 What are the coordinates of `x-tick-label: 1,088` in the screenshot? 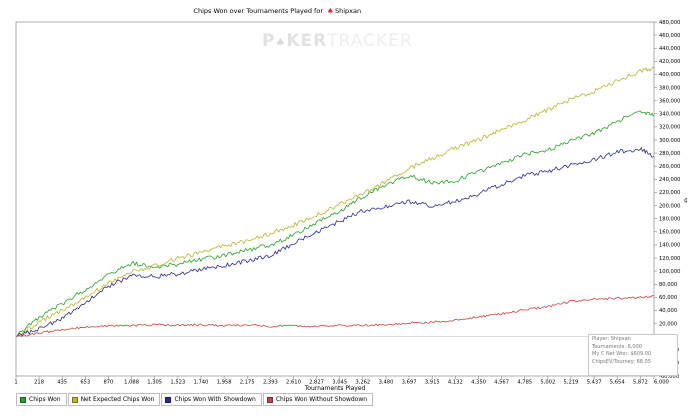 It's located at (131, 383).